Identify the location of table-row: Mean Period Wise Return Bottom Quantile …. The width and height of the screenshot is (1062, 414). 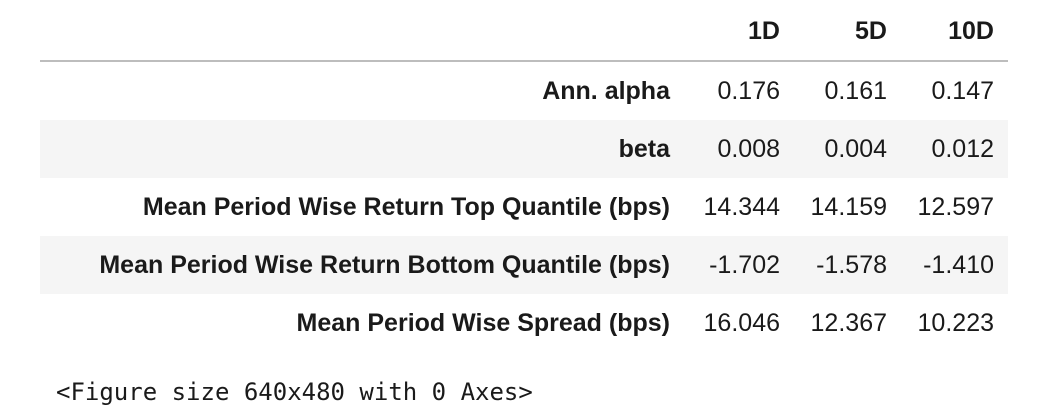
(524, 265).